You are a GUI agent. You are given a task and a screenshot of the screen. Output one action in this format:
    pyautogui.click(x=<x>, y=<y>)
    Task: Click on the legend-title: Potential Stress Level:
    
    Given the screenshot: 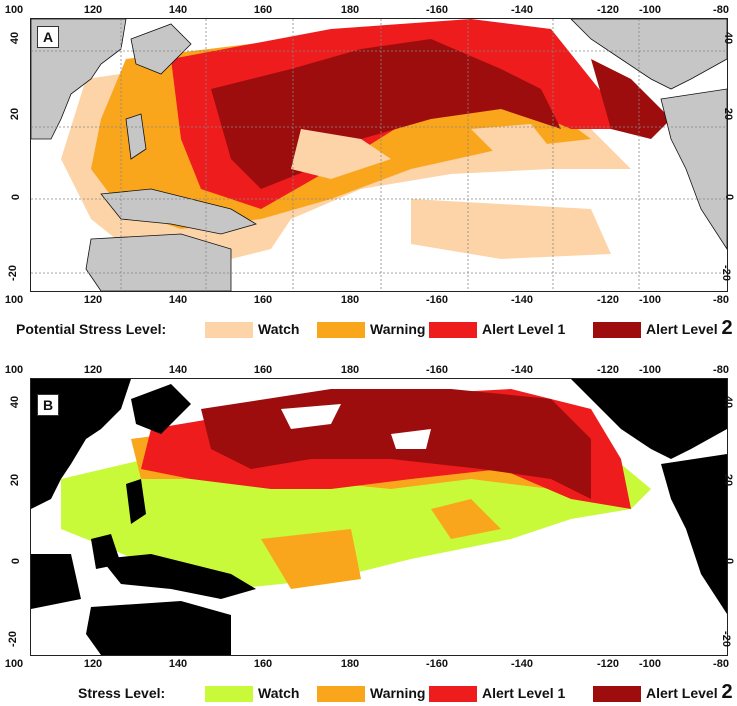 What is the action you would take?
    pyautogui.click(x=91, y=329)
    